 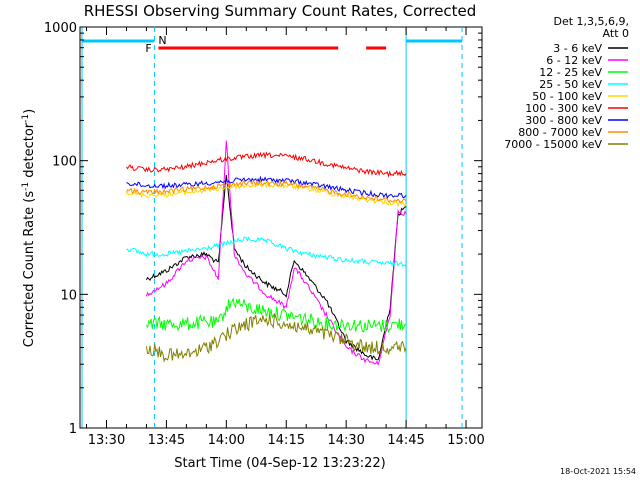 I want to click on legend-entry-2: 12 - 25 keV, so click(x=570, y=72).